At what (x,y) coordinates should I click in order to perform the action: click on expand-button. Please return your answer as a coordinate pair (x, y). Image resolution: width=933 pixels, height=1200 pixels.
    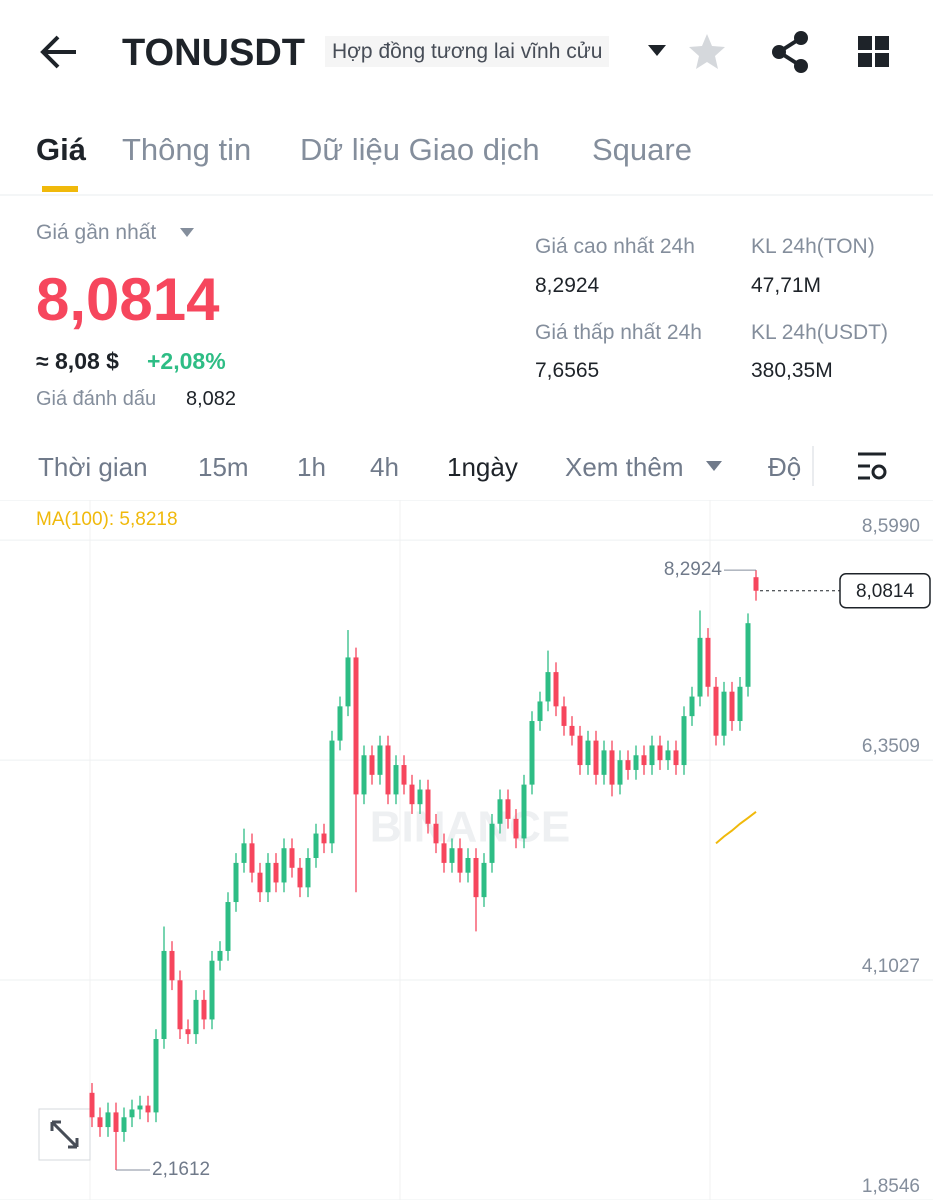
    Looking at the image, I should click on (64, 1134).